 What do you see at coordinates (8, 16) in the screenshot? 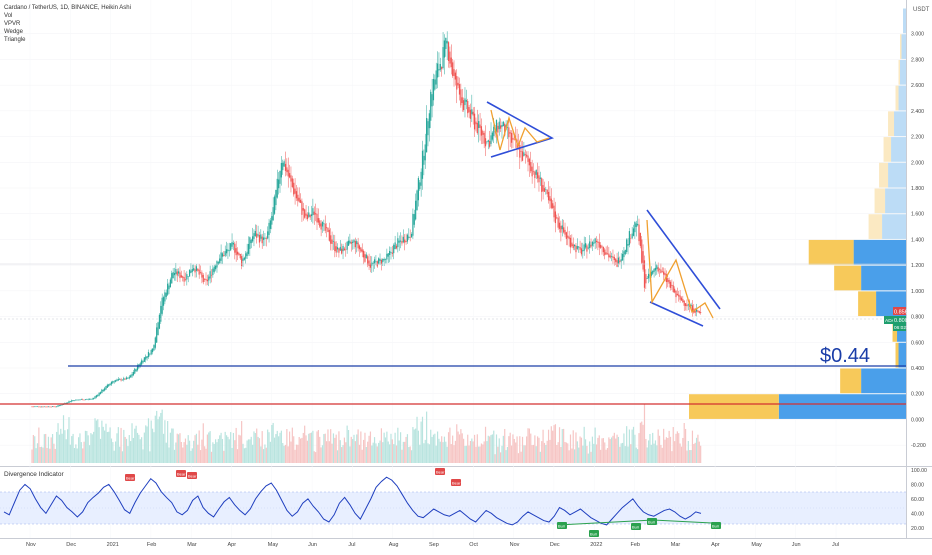
I see `legend-vol: Vol` at bounding box center [8, 16].